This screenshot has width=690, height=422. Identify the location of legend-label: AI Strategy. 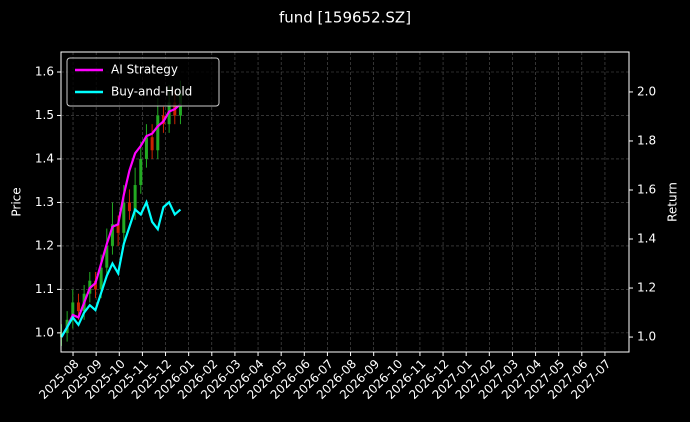
(144, 70).